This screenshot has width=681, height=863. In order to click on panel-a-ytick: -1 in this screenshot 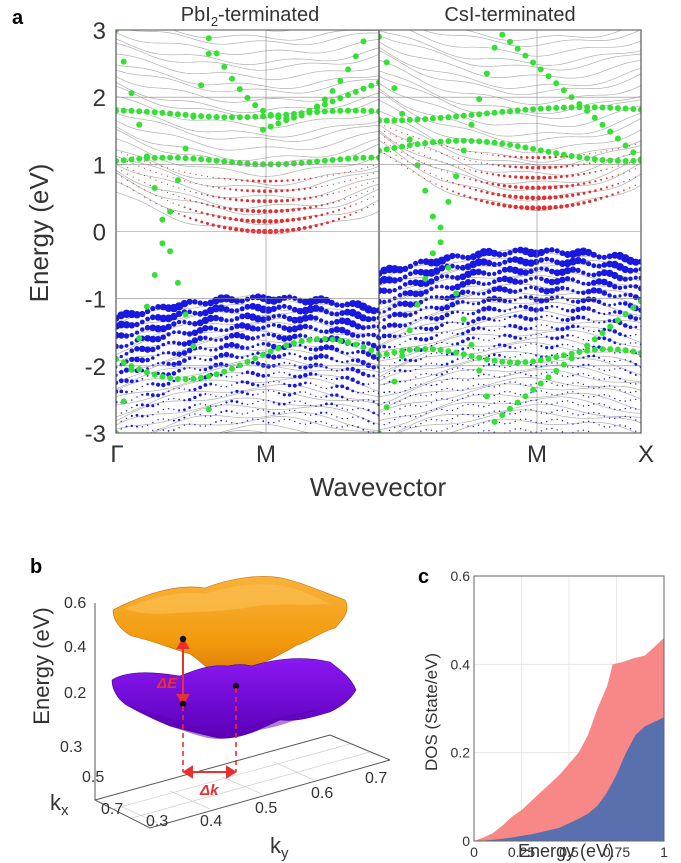, I will do `click(95, 300)`.